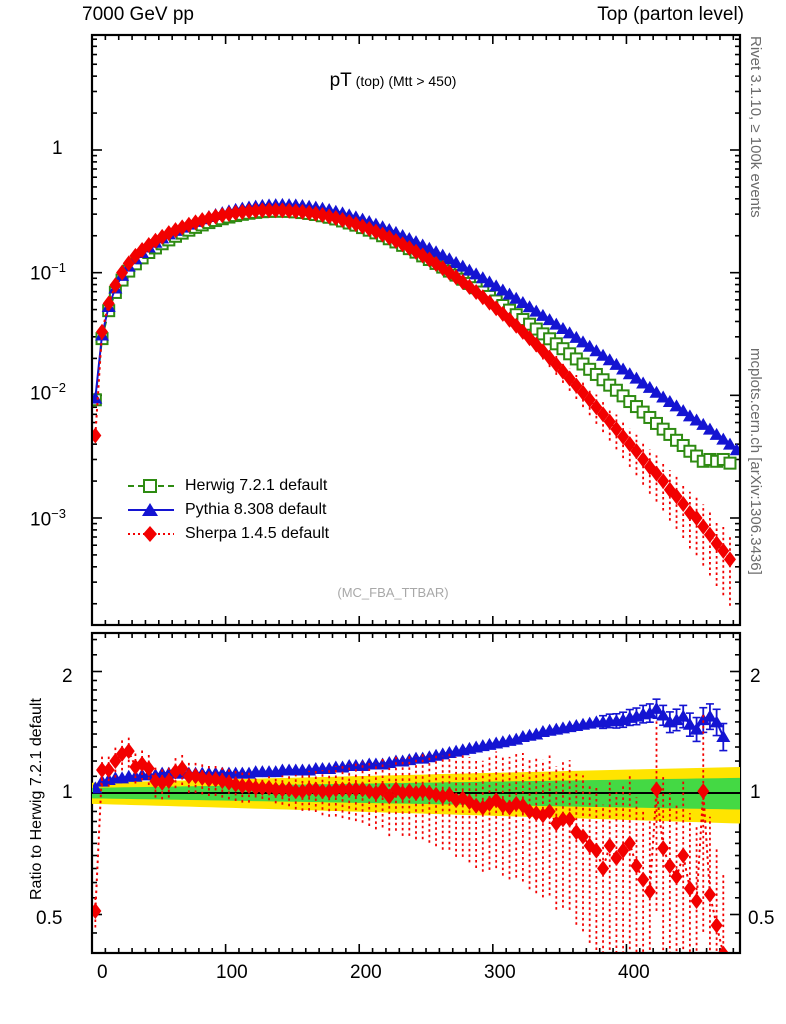  Describe the element at coordinates (67, 792) in the screenshot. I see `ratio-y-tick-label-1-left: 1` at that location.